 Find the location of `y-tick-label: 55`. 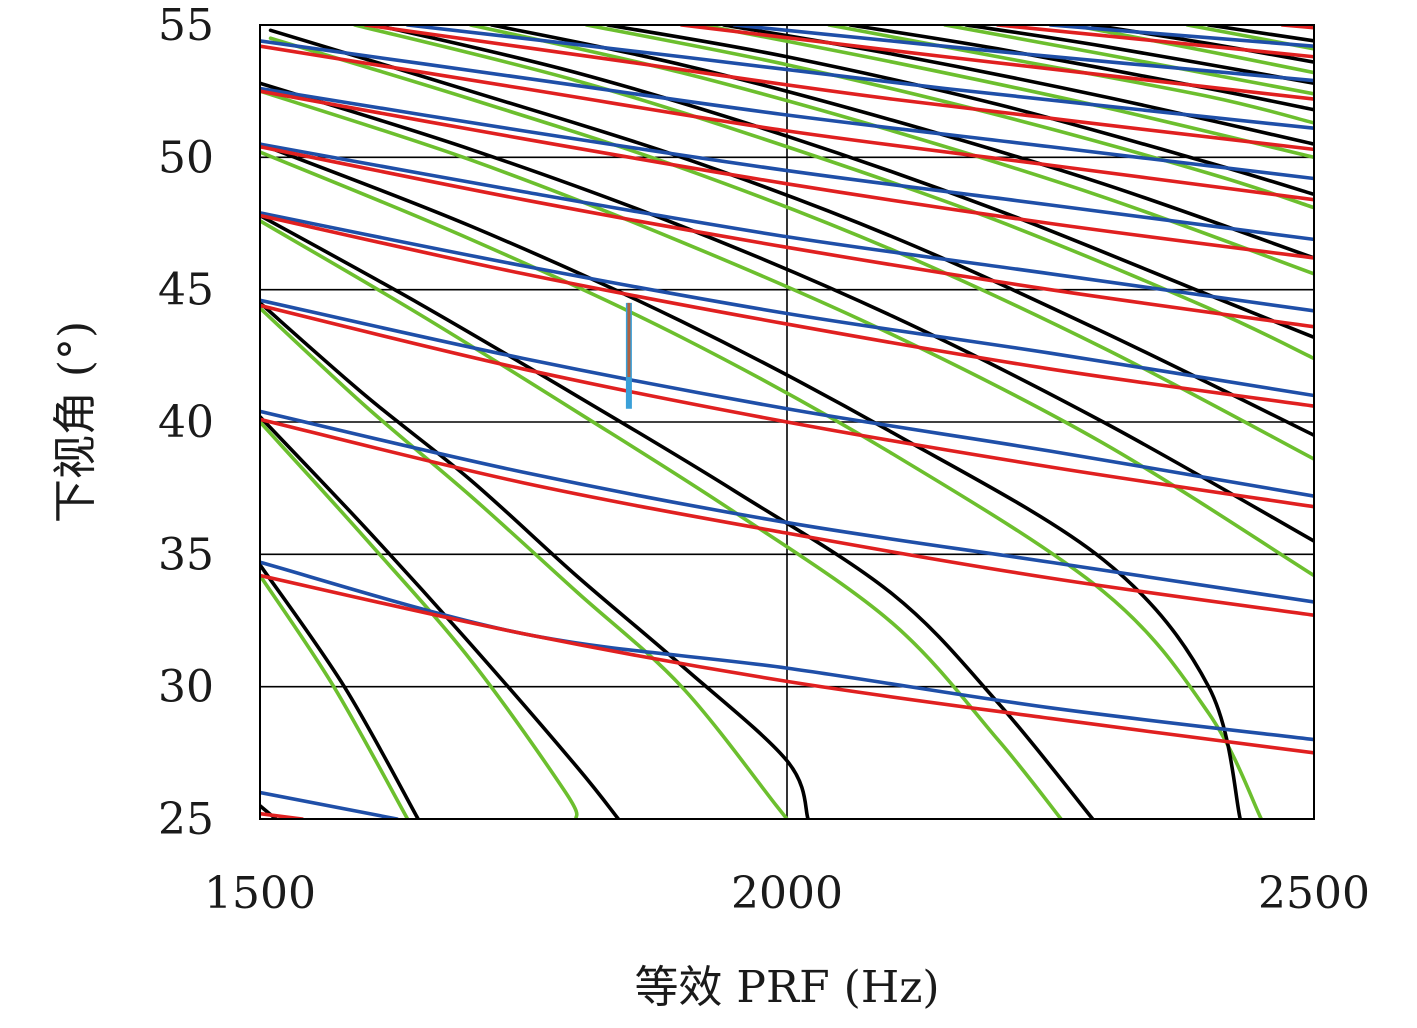

y-tick-label: 55 is located at coordinates (186, 25).